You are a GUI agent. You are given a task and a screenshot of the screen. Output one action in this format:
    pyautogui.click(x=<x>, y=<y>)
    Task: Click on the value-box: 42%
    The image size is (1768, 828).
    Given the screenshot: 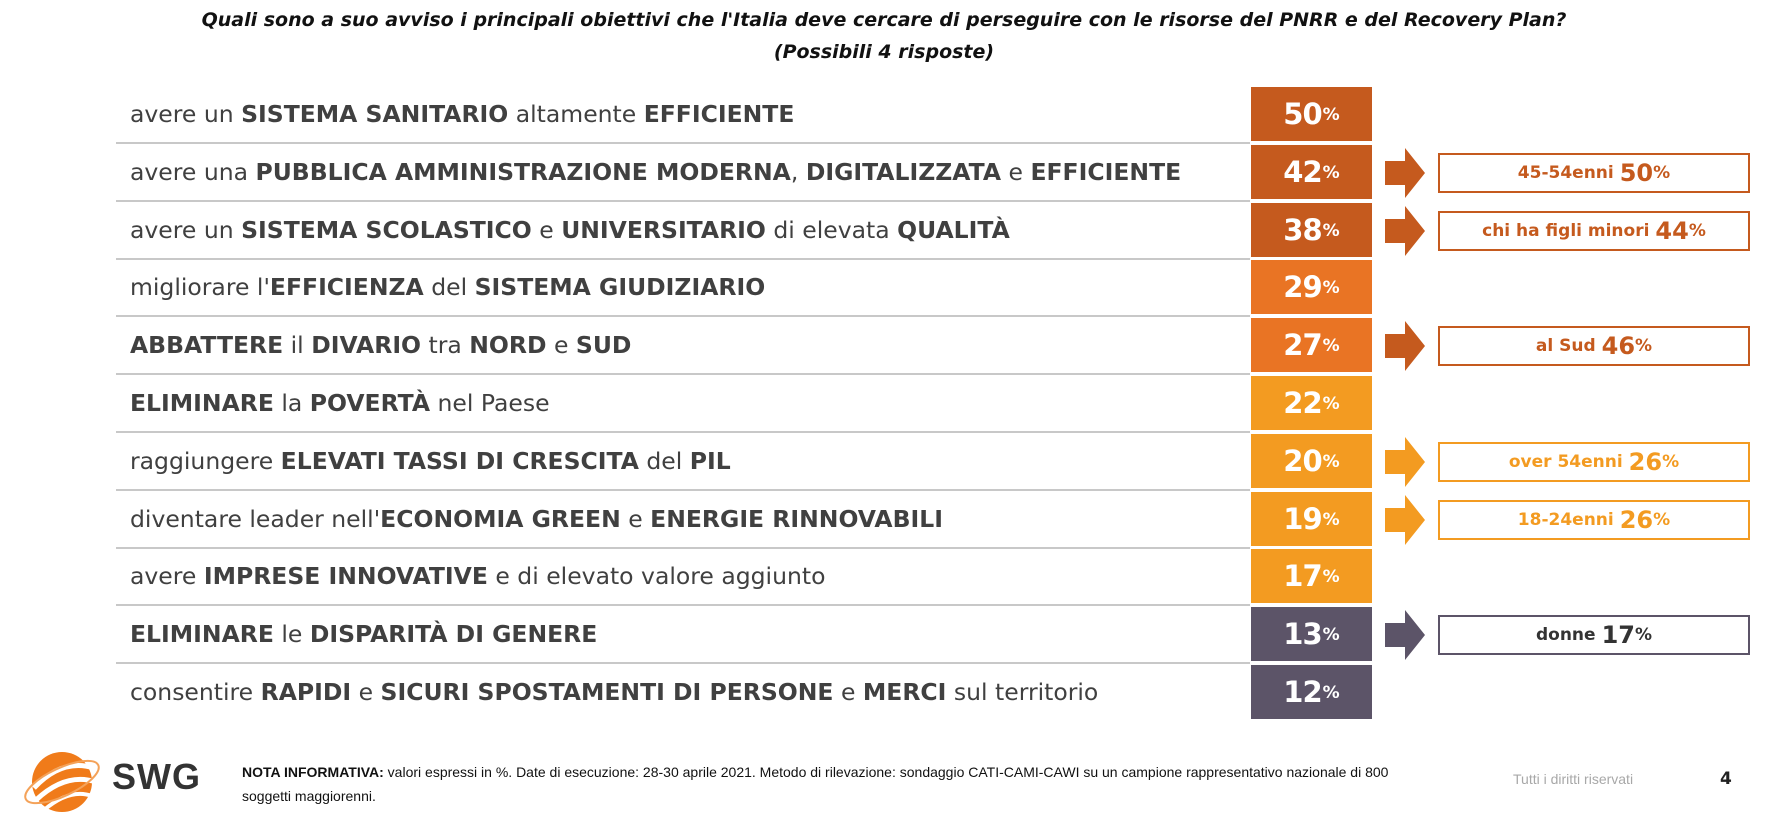 What is the action you would take?
    pyautogui.click(x=1311, y=171)
    